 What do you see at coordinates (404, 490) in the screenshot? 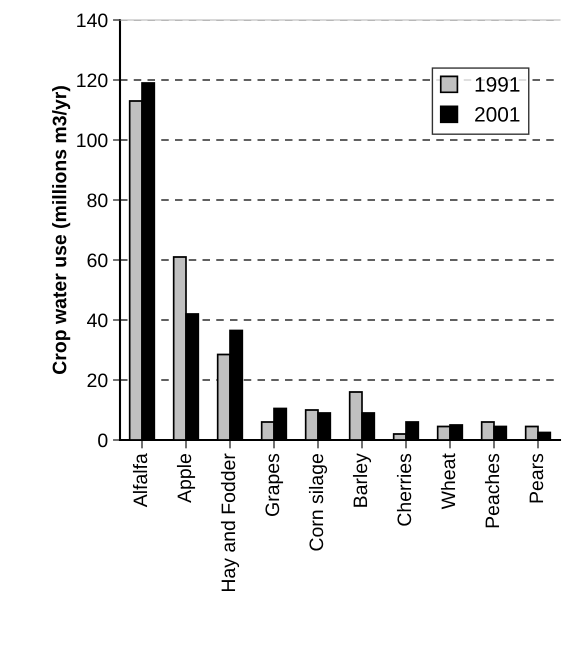
I see `x-tick-label: Cherries` at bounding box center [404, 490].